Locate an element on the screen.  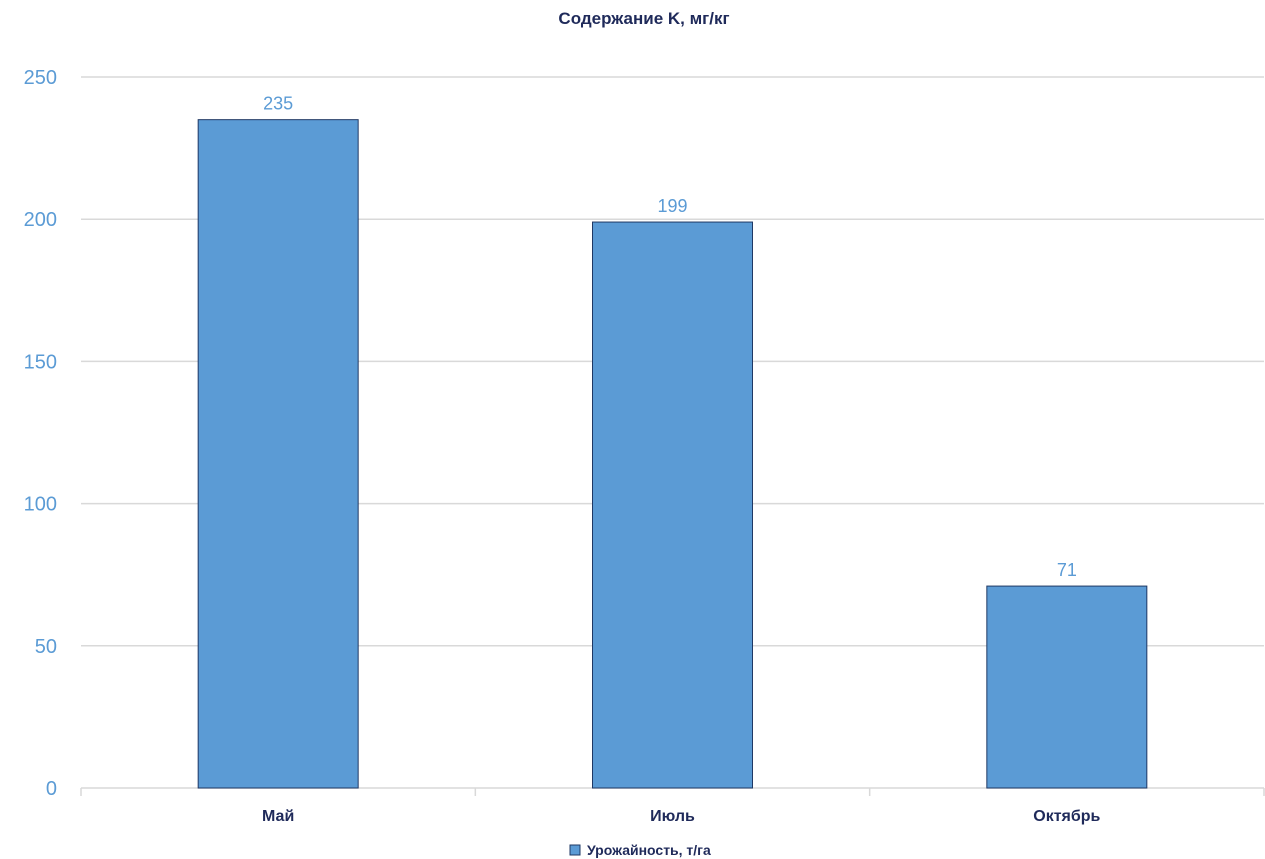
x-axis-labels: Май Июль Октябрь is located at coordinates (681, 816).